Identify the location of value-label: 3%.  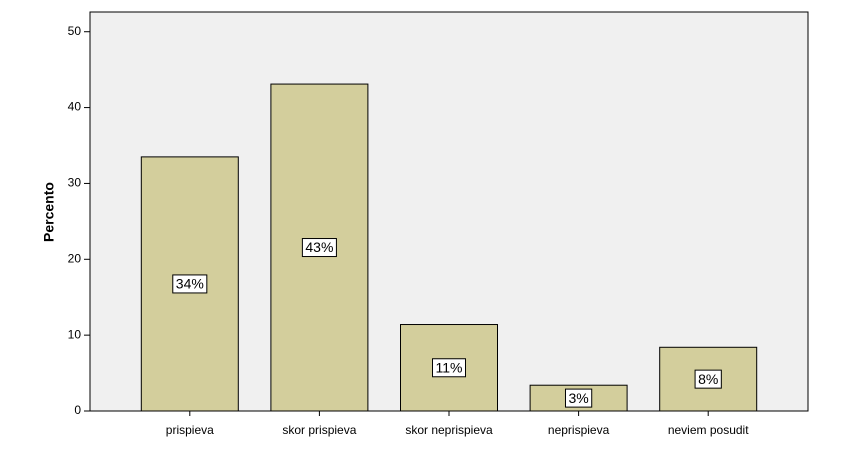
(578, 398).